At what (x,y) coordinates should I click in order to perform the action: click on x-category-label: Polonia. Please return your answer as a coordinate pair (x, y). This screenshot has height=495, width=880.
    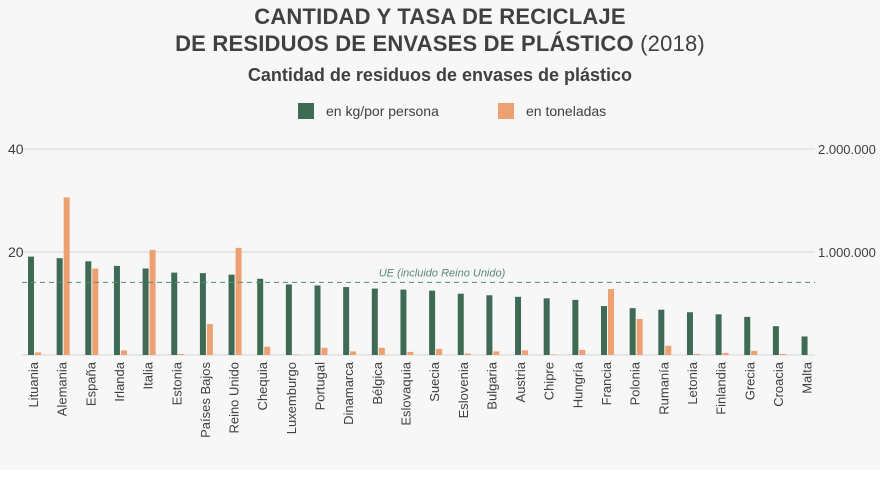
    Looking at the image, I should click on (635, 383).